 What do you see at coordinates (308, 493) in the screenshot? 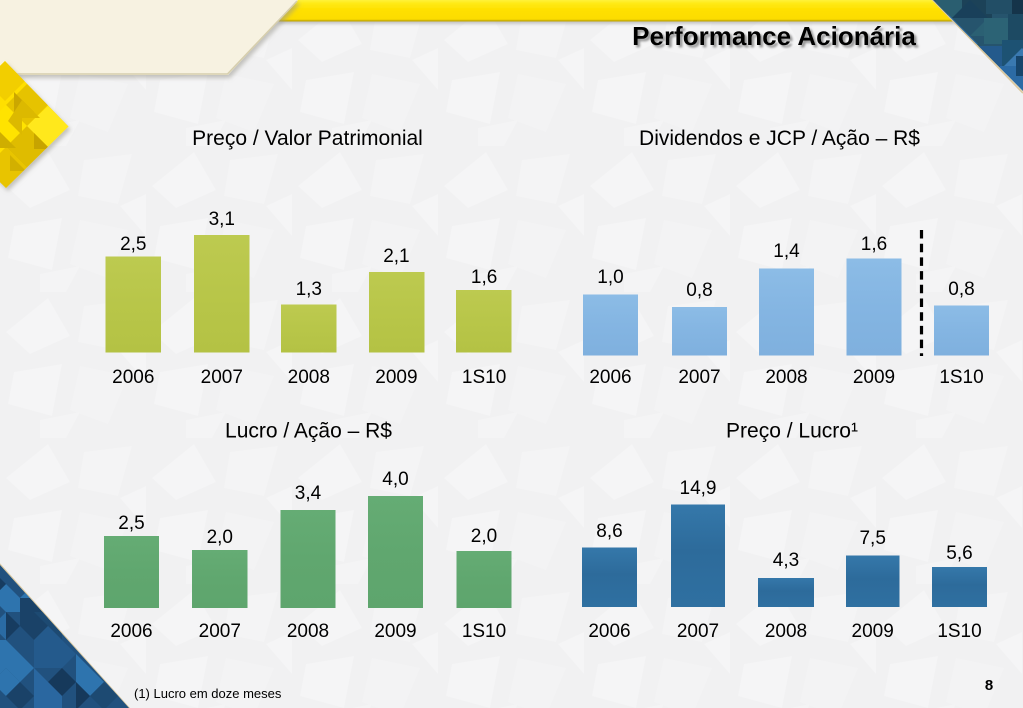
I see `svg-text: 3,4` at bounding box center [308, 493].